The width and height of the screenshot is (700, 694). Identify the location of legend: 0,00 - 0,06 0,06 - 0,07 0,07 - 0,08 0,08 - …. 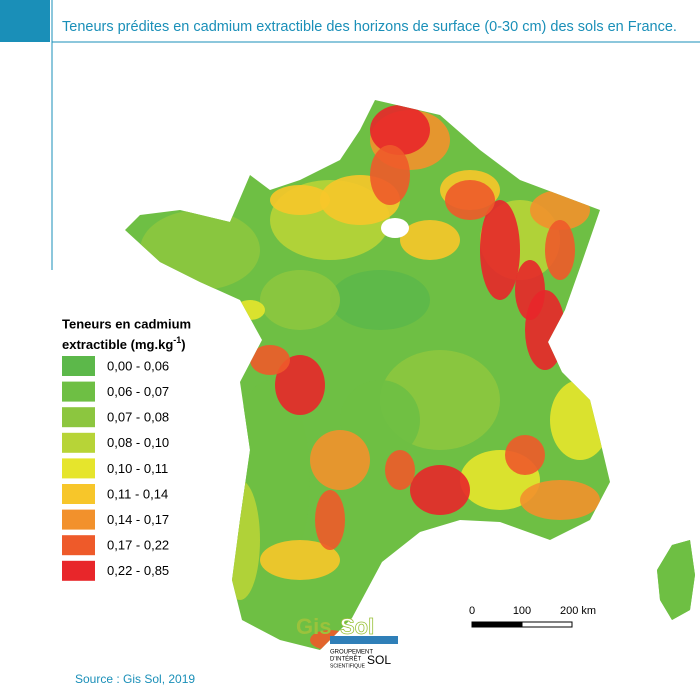
(115, 468).